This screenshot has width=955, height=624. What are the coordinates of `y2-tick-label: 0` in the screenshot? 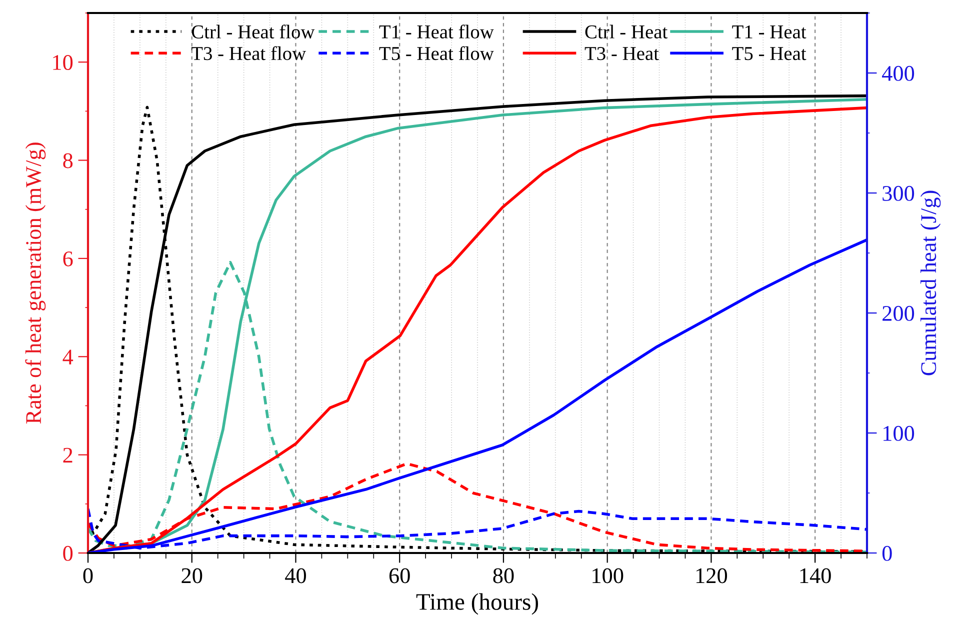 It's located at (887, 553).